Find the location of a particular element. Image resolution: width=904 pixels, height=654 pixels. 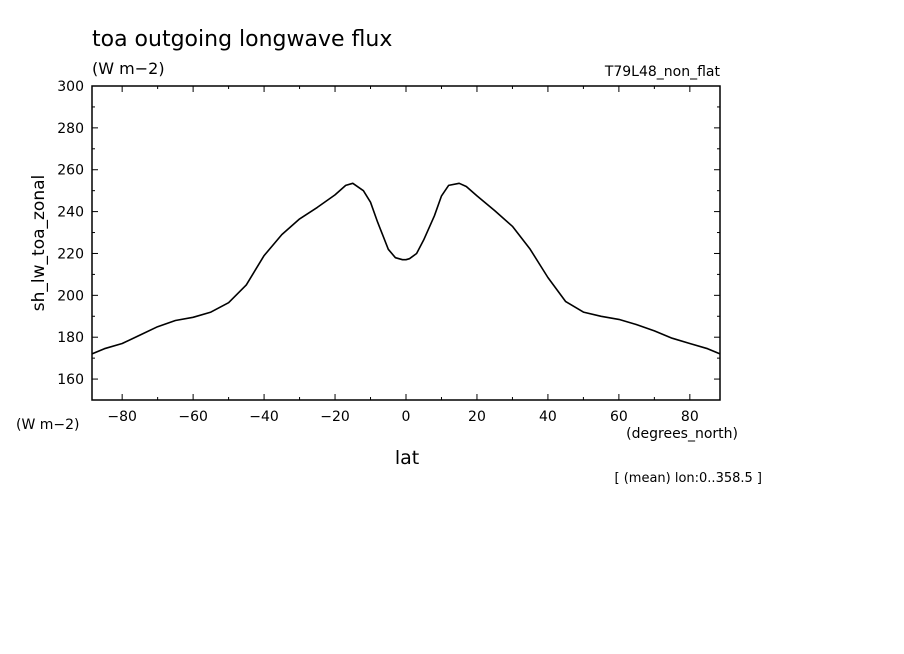

run-label: T79L48_non_flat is located at coordinates (662, 72).